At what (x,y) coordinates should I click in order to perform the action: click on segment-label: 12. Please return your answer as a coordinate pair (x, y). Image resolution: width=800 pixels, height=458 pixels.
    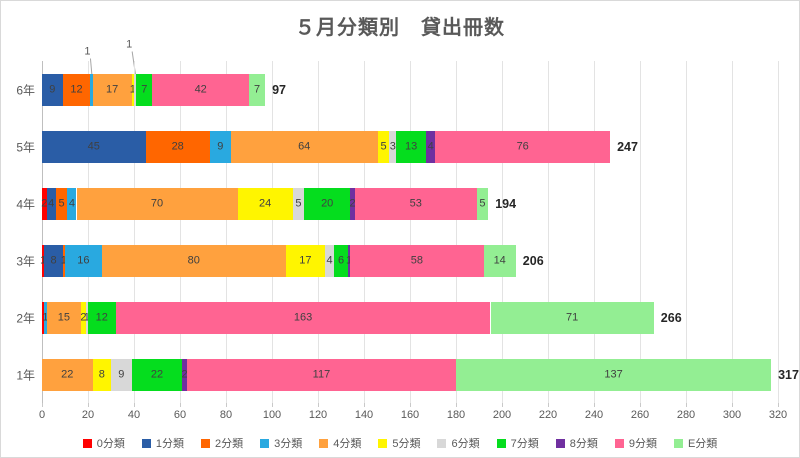
    Looking at the image, I should click on (101, 317).